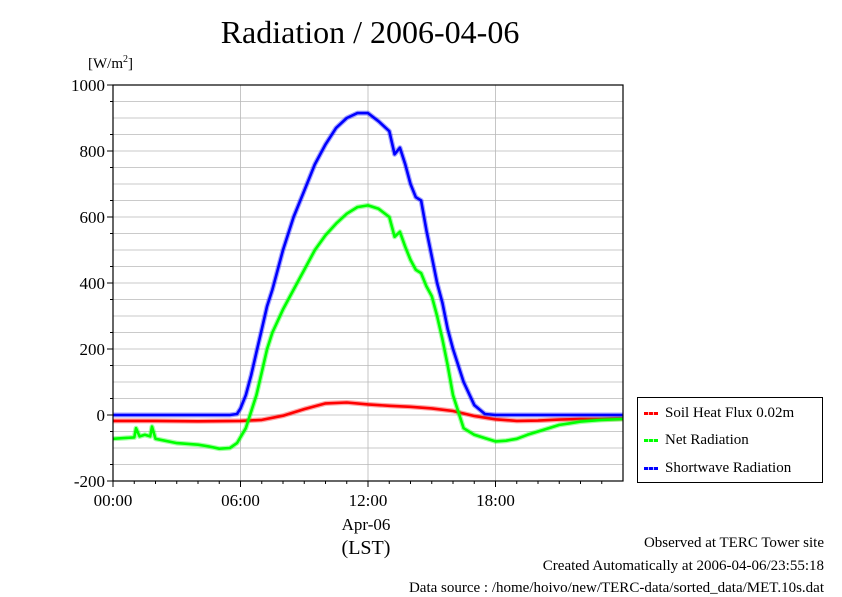 The image size is (842, 597). What do you see at coordinates (113, 500) in the screenshot?
I see `x-tick-label: 00:00` at bounding box center [113, 500].